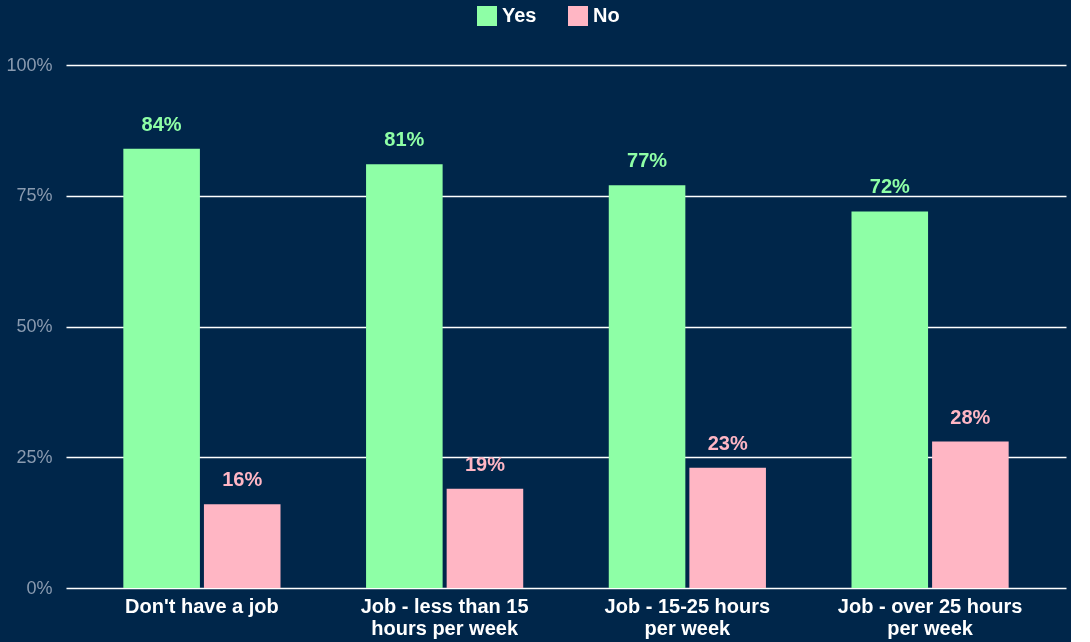  I want to click on data-label: 16%, so click(242, 479).